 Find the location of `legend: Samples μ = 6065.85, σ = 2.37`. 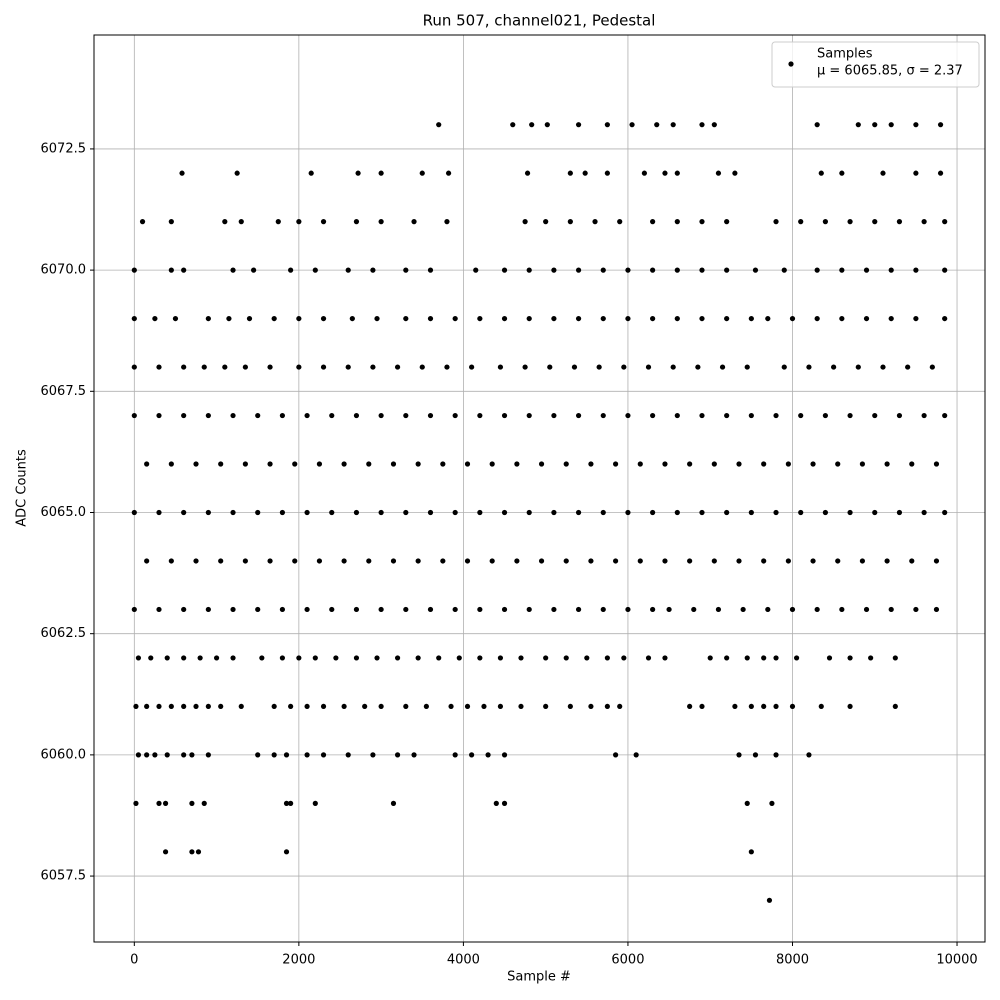

legend: Samples μ = 6065.85, σ = 2.37 is located at coordinates (875, 64).